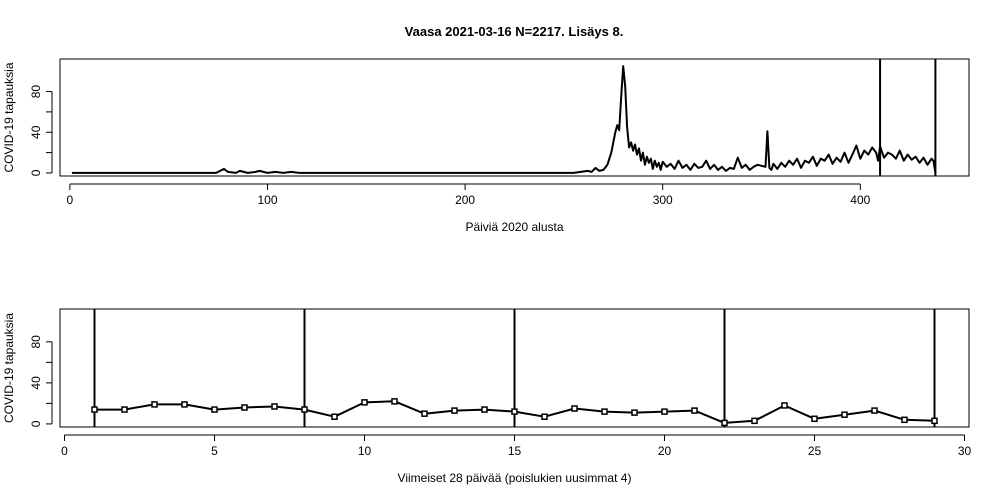  What do you see at coordinates (9, 368) in the screenshot?
I see `bottom-y-axis-label: COVID-19 tapauksia` at bounding box center [9, 368].